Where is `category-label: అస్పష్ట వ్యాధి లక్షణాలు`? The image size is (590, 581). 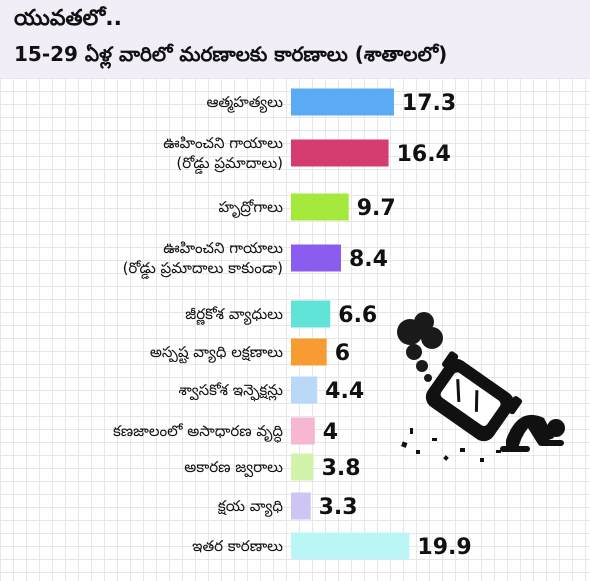
category-label: అస్పష్ట వ్యాధి లక్షణాలు is located at coordinates (216, 353).